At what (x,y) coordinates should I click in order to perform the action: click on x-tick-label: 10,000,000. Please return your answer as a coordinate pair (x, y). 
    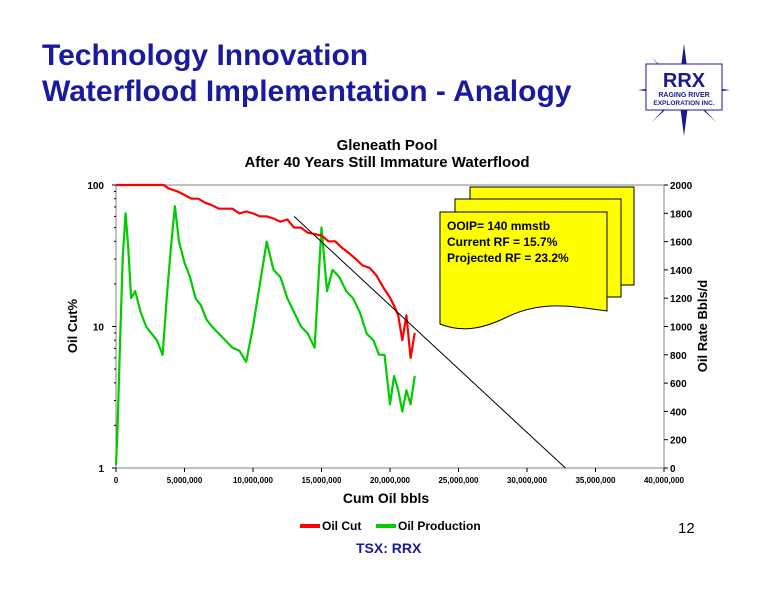
    Looking at the image, I should click on (253, 480).